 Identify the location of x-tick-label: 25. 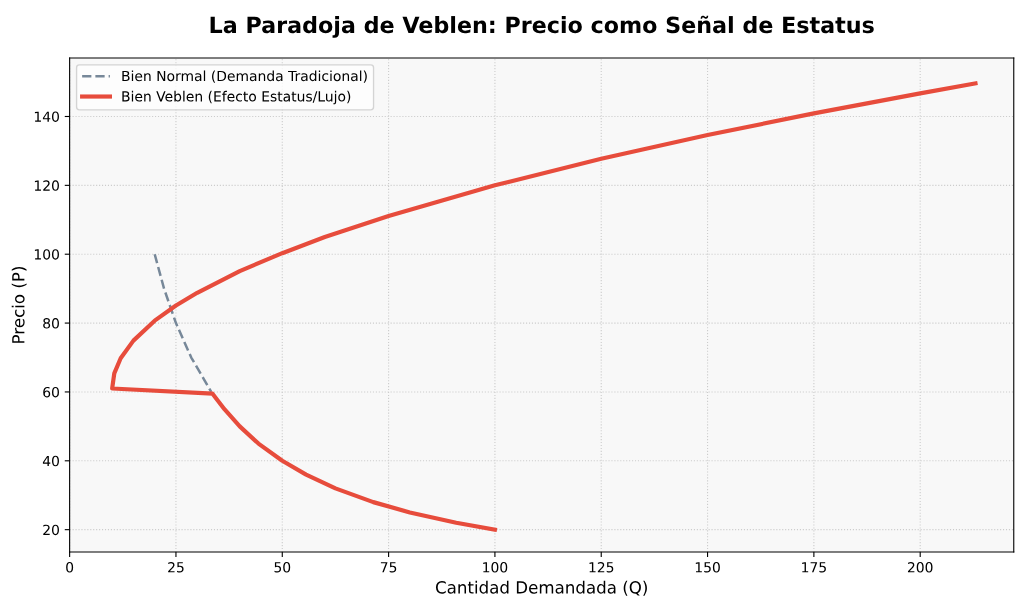
(176, 567).